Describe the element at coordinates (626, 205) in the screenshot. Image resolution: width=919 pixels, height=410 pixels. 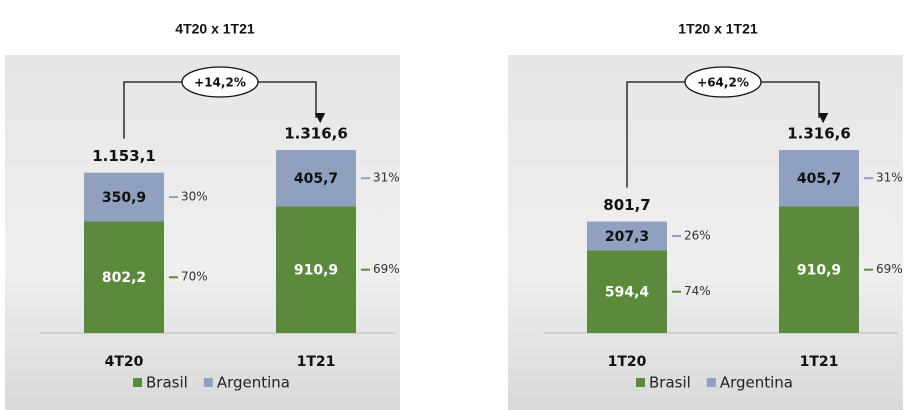
I see `total-label: 801,7` at that location.